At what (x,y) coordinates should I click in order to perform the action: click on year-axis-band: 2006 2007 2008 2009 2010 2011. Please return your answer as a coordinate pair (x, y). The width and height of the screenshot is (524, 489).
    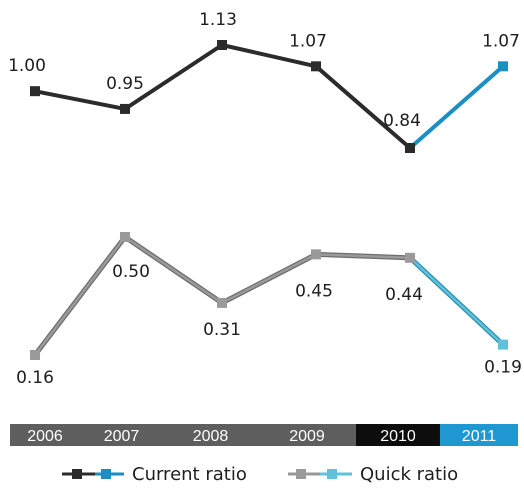
    Looking at the image, I should click on (264, 435).